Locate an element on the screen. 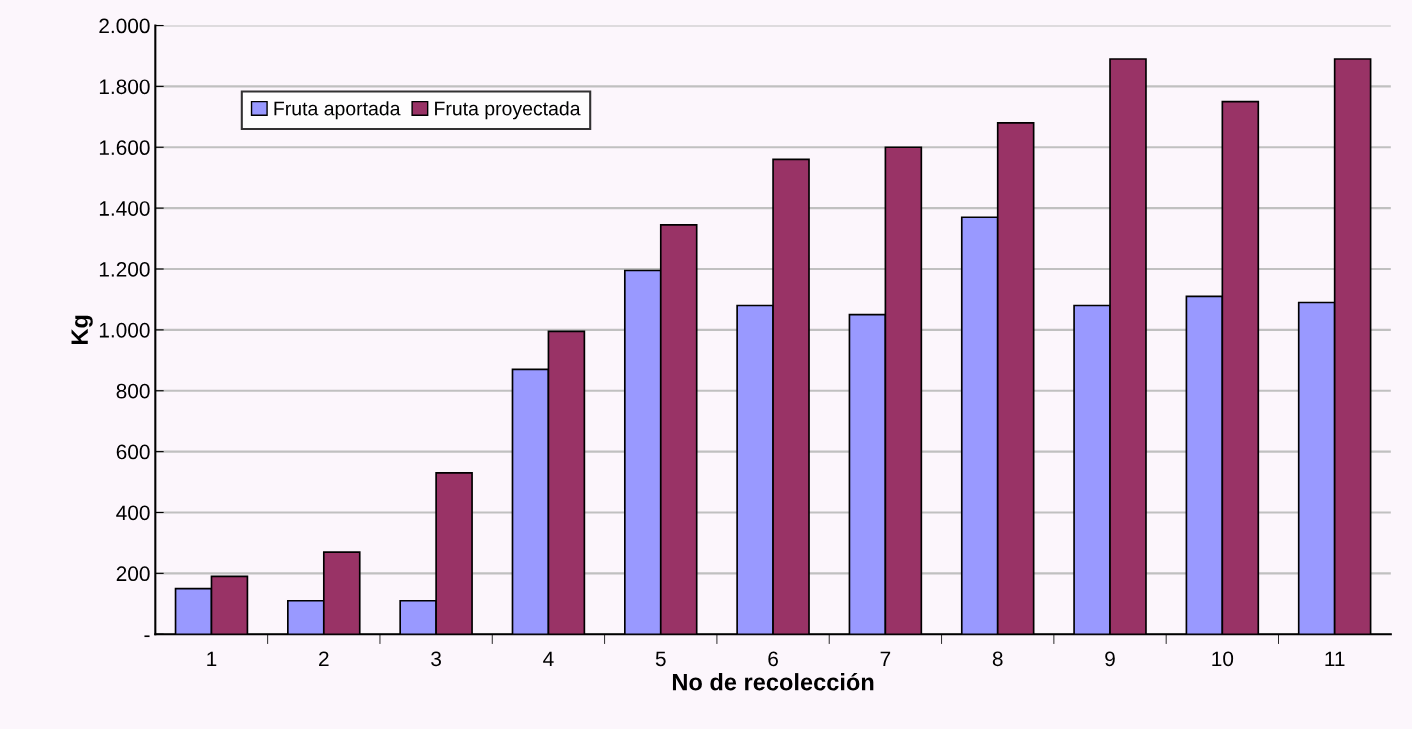  x-tick-label: 9 is located at coordinates (1110, 659).